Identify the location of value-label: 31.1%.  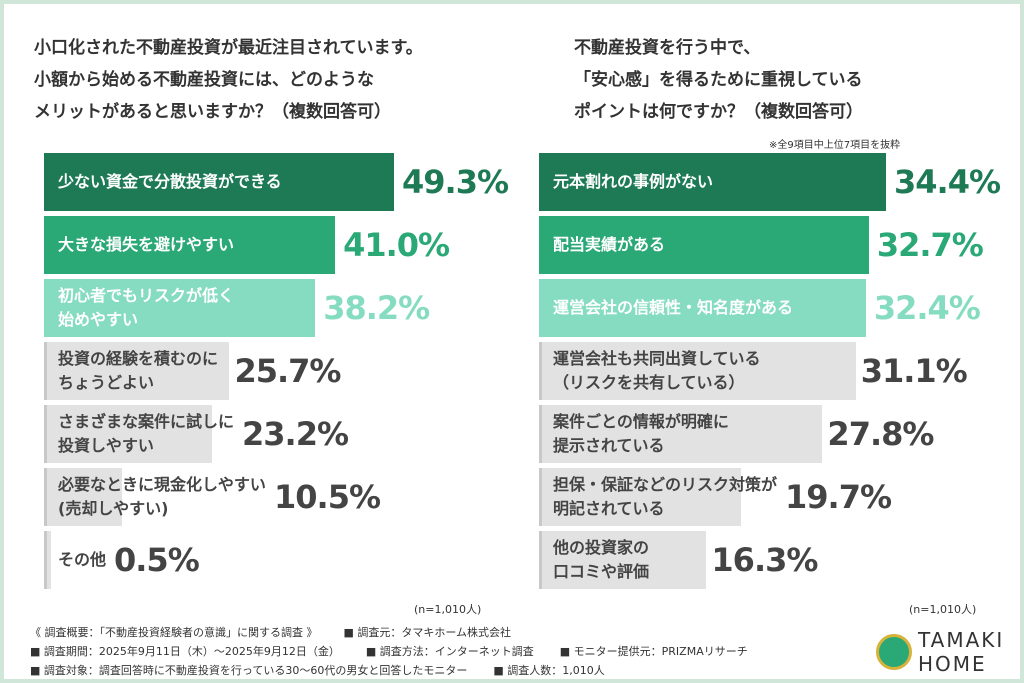
(914, 371).